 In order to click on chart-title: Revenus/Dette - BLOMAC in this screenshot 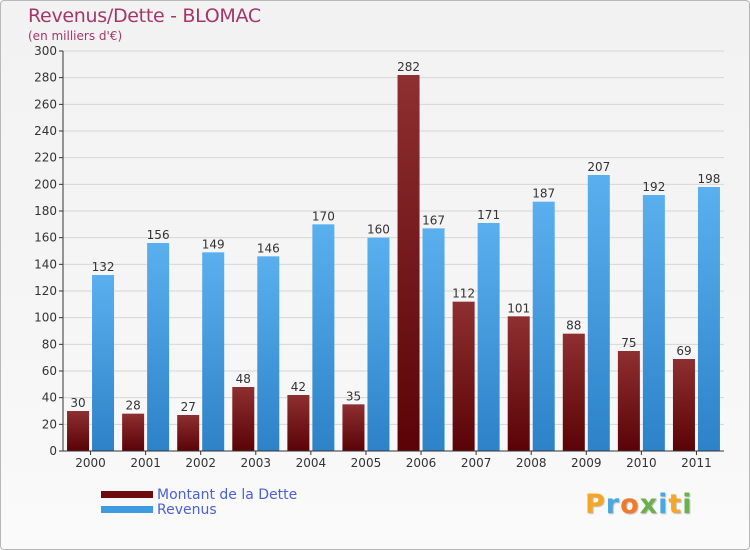, I will do `click(144, 16)`.